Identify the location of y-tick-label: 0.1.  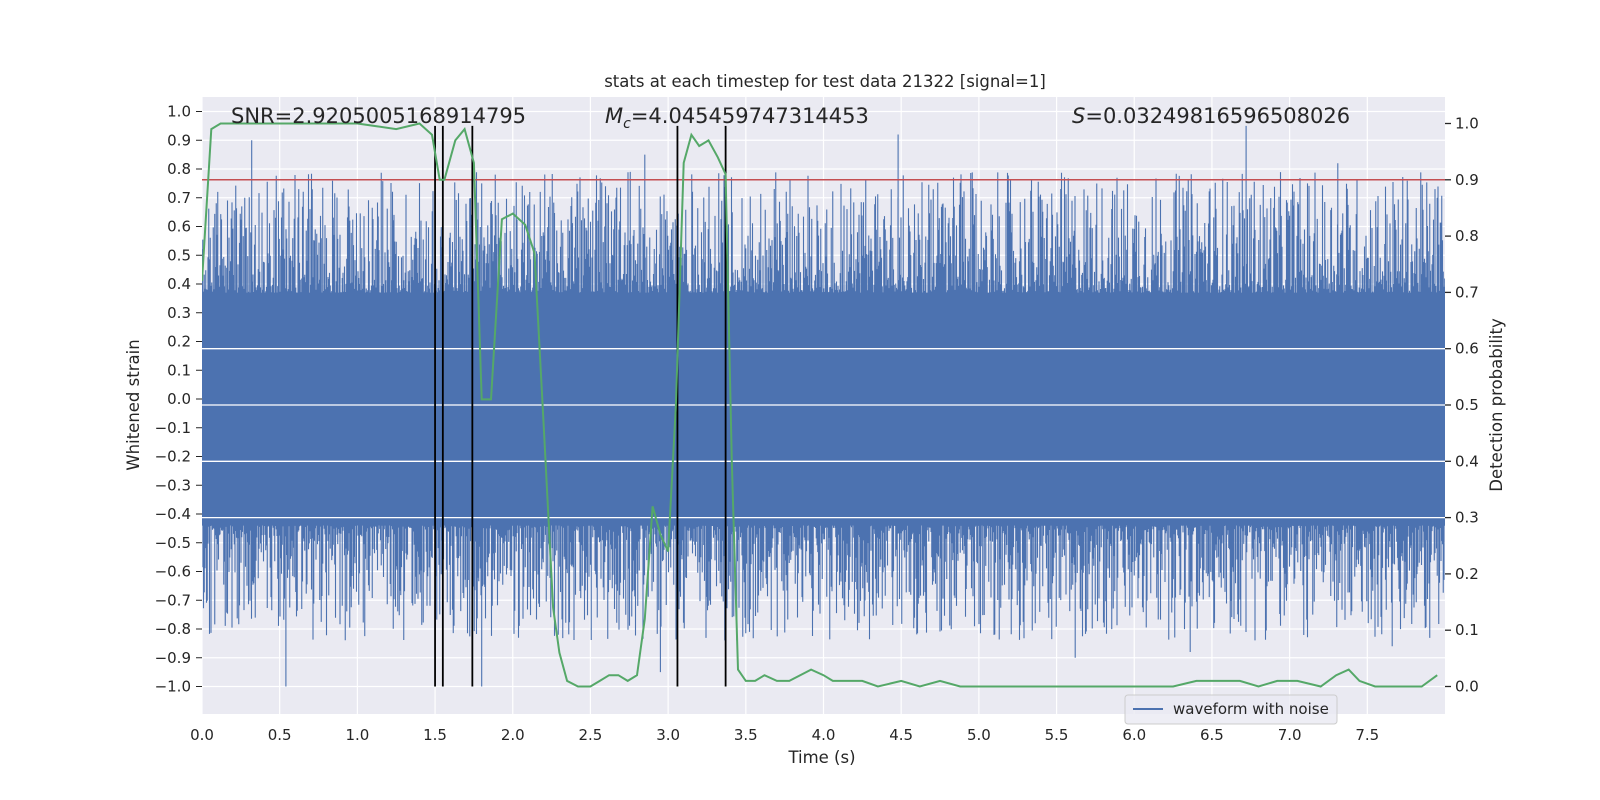
(179, 370).